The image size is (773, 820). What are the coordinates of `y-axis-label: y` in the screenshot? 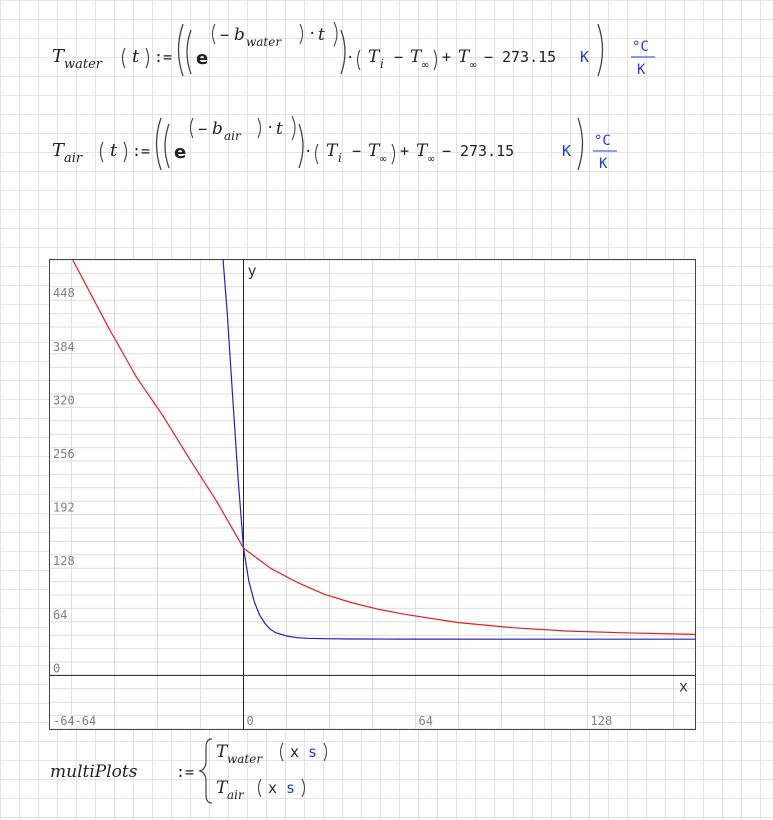 It's located at (252, 271).